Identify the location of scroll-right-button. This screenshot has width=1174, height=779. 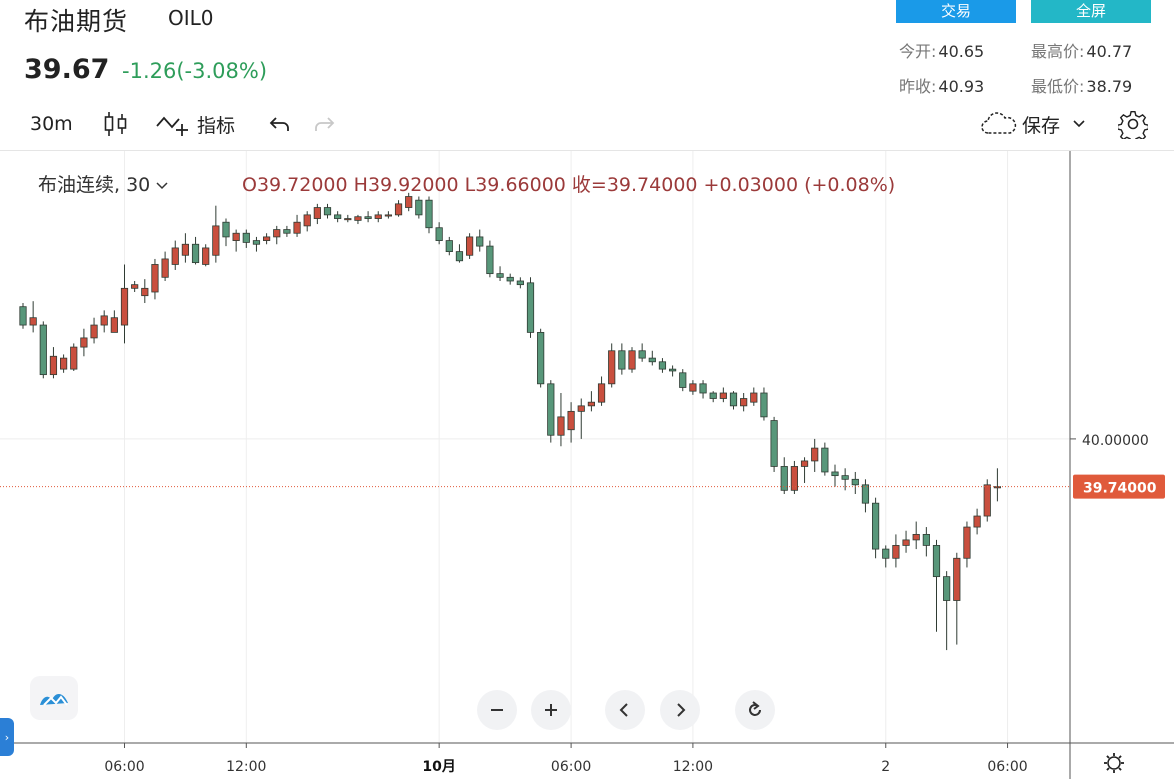
(680, 710).